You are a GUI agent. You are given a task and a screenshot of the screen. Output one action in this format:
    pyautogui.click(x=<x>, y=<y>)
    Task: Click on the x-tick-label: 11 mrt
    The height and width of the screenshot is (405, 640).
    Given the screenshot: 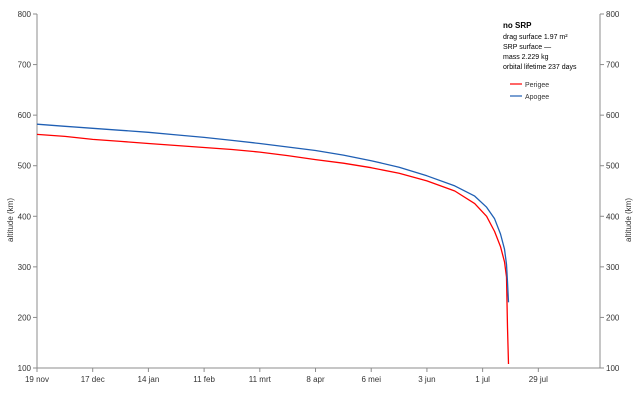 What is the action you would take?
    pyautogui.click(x=260, y=379)
    